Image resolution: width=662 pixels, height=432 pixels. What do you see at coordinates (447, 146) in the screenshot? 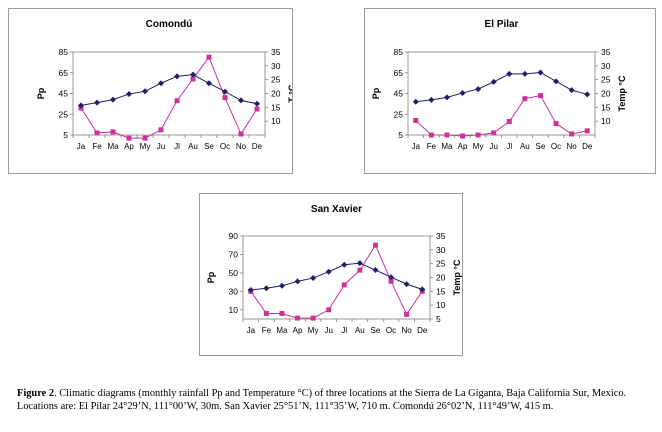
I see `x-tick-label: Ma` at bounding box center [447, 146].